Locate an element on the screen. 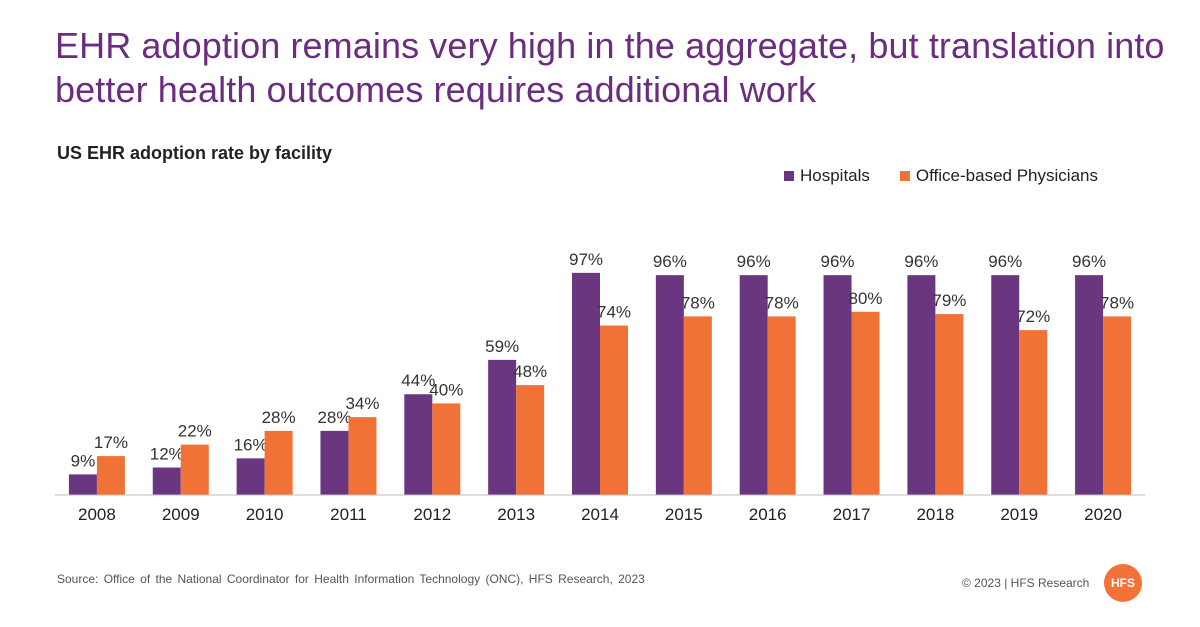 The height and width of the screenshot is (627, 1200). bar-physicians-2008 is located at coordinates (110, 475).